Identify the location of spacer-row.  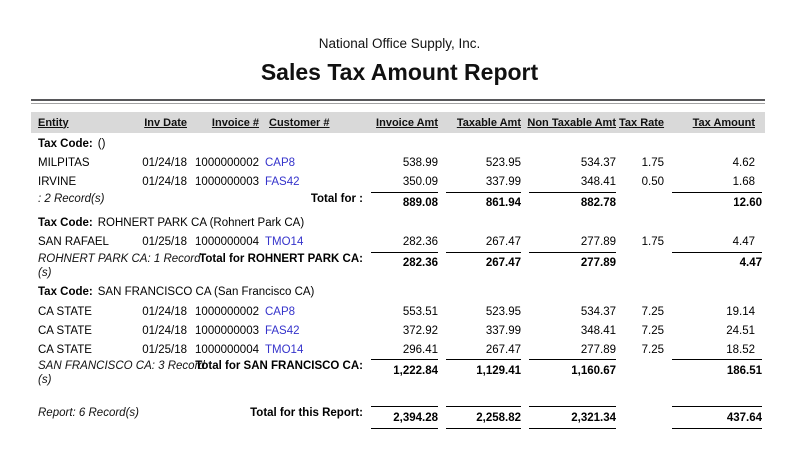
(398, 397).